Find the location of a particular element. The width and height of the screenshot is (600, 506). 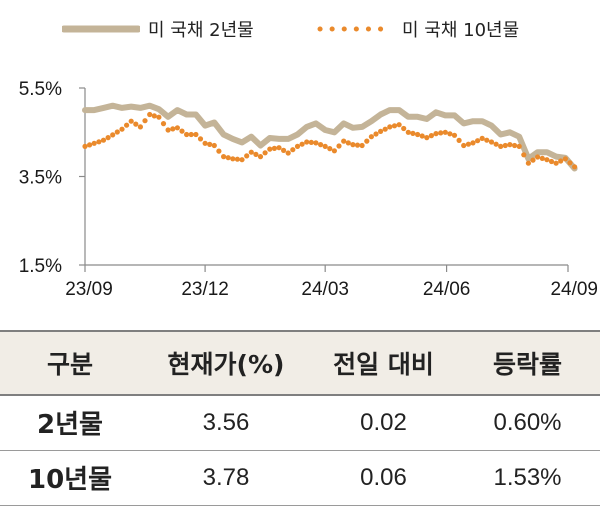

series-line-2y is located at coordinates (330, 137).